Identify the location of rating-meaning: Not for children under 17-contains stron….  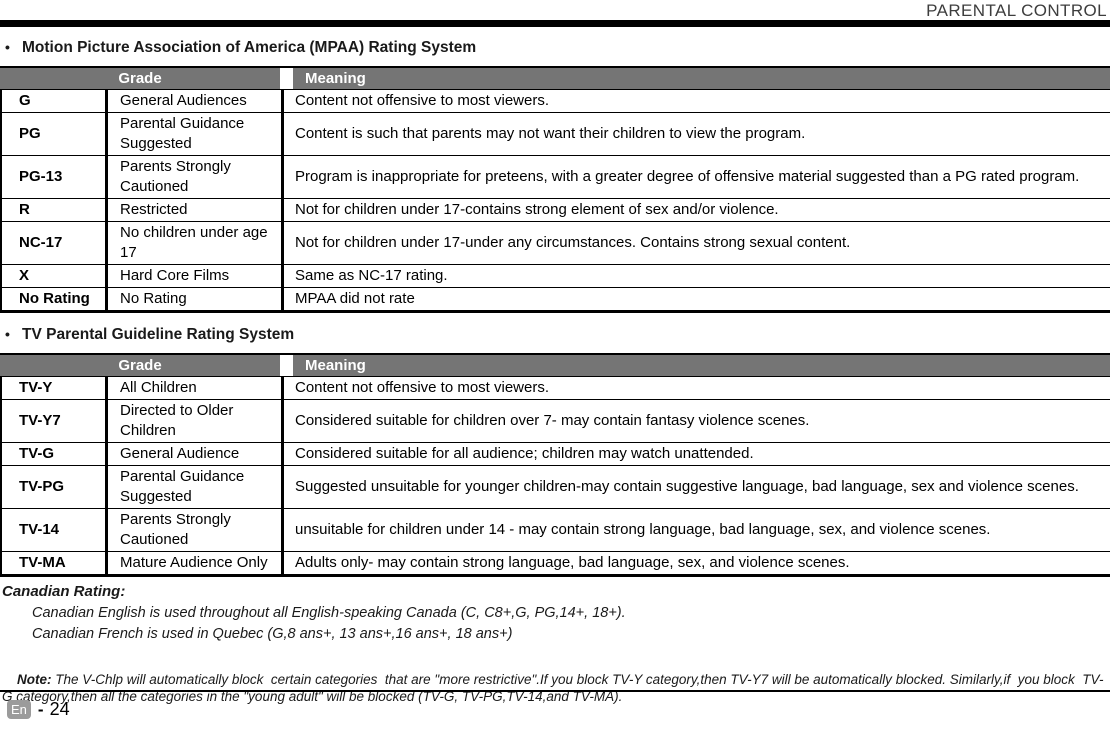
(537, 209).